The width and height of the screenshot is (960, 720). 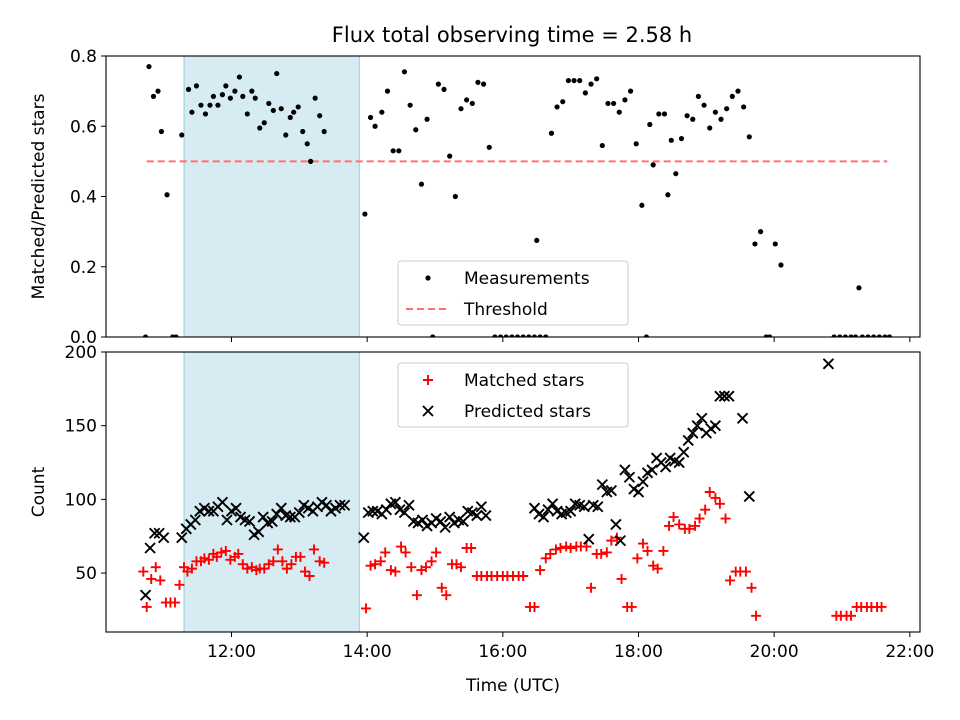 I want to click on legend-marker-cross, so click(x=428, y=411).